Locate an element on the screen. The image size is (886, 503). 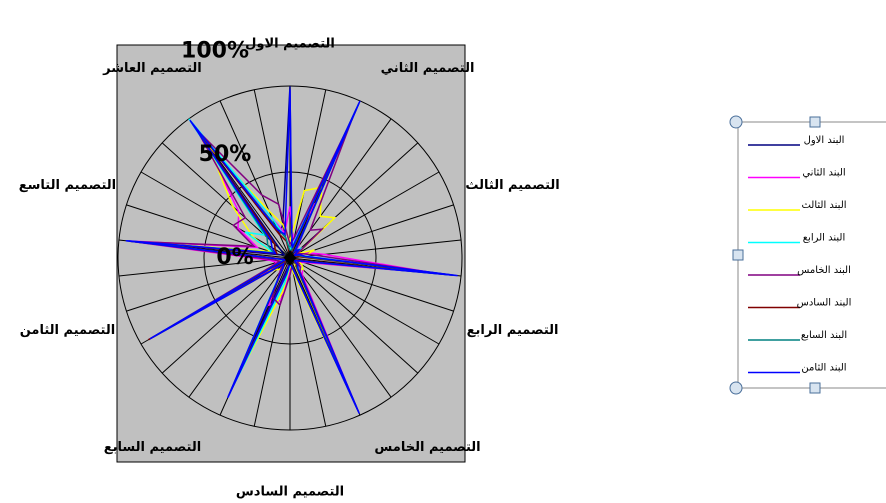
legend-box is located at coordinates (811, 255).